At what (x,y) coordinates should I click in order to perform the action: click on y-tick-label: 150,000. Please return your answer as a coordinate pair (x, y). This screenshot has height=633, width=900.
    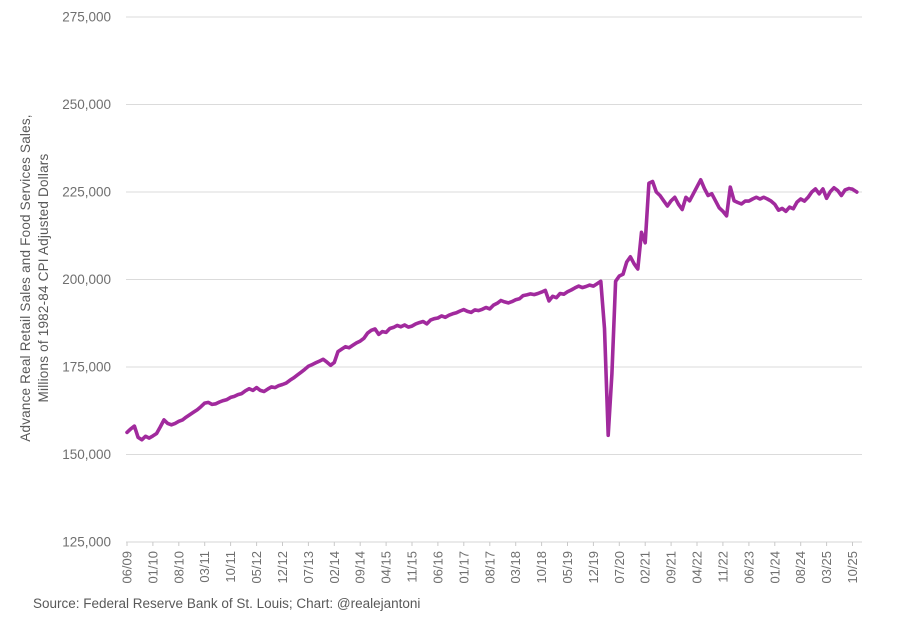
    Looking at the image, I should click on (86, 454).